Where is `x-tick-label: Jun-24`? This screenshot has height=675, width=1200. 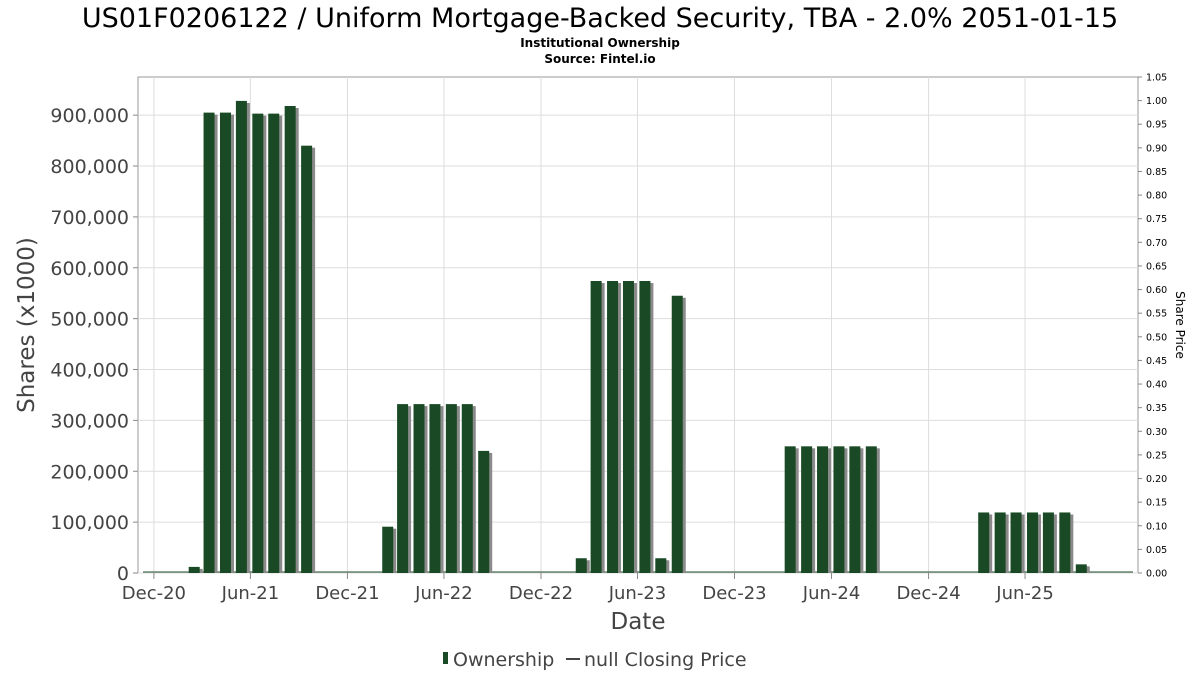
x-tick-label: Jun-24 is located at coordinates (831, 593).